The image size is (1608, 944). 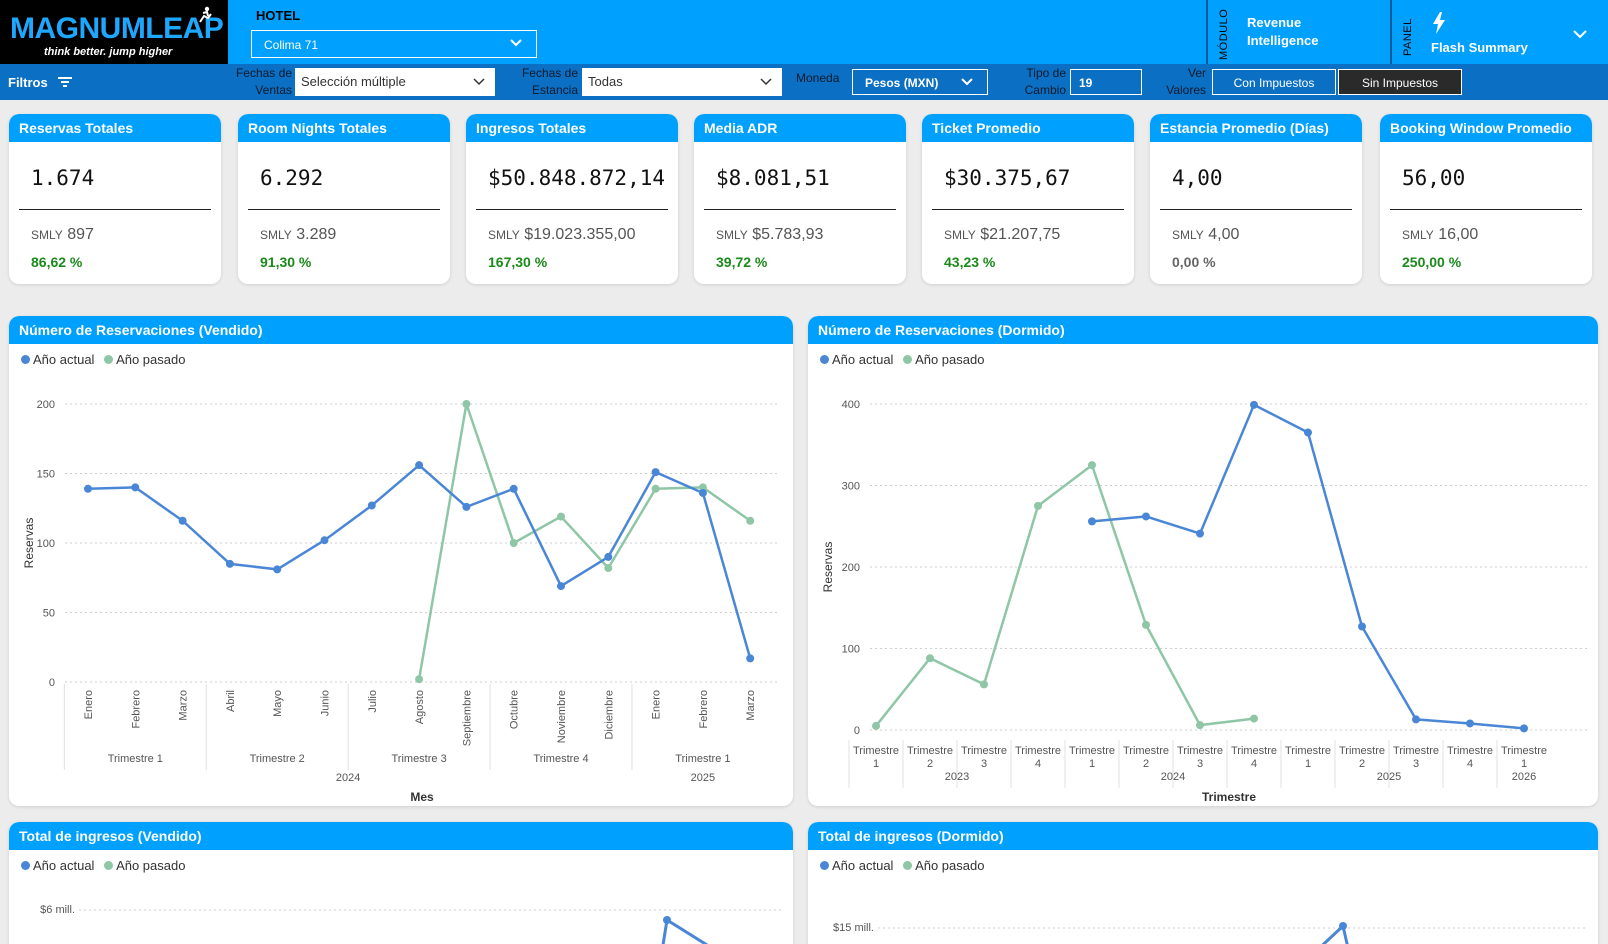 What do you see at coordinates (1479, 47) in the screenshot?
I see `panel-value: Flash Summary` at bounding box center [1479, 47].